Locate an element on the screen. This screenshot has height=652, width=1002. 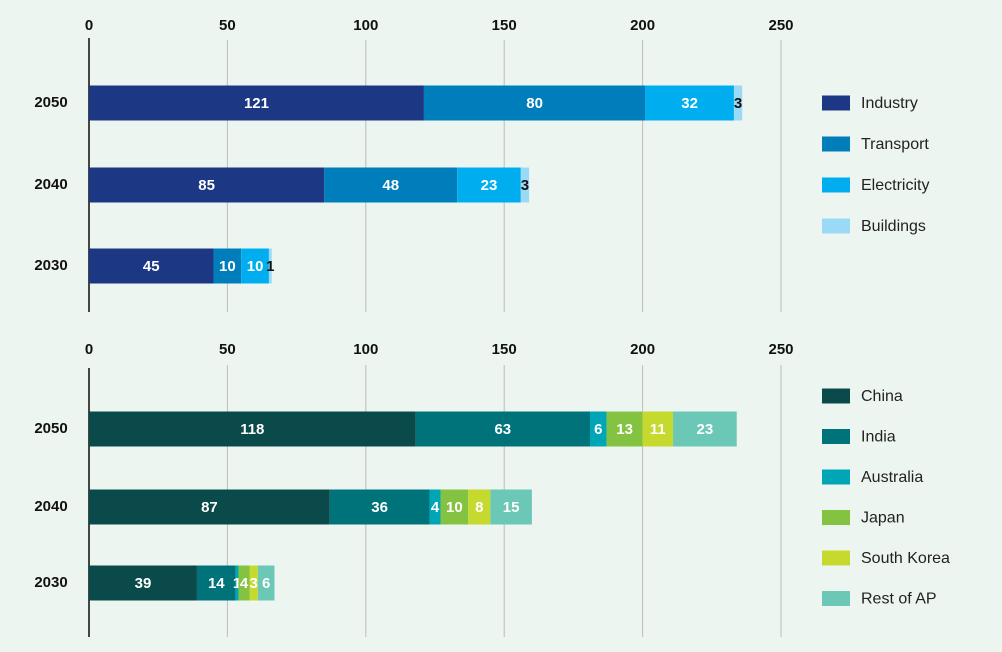
legend-swatch-buildings is located at coordinates (836, 226).